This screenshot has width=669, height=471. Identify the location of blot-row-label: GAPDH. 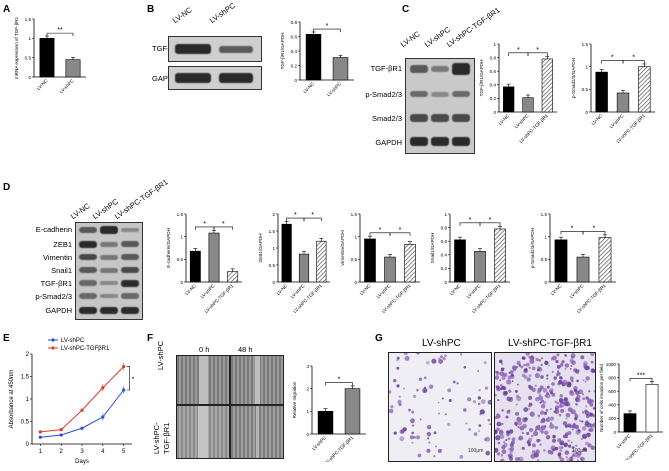
(388, 142).